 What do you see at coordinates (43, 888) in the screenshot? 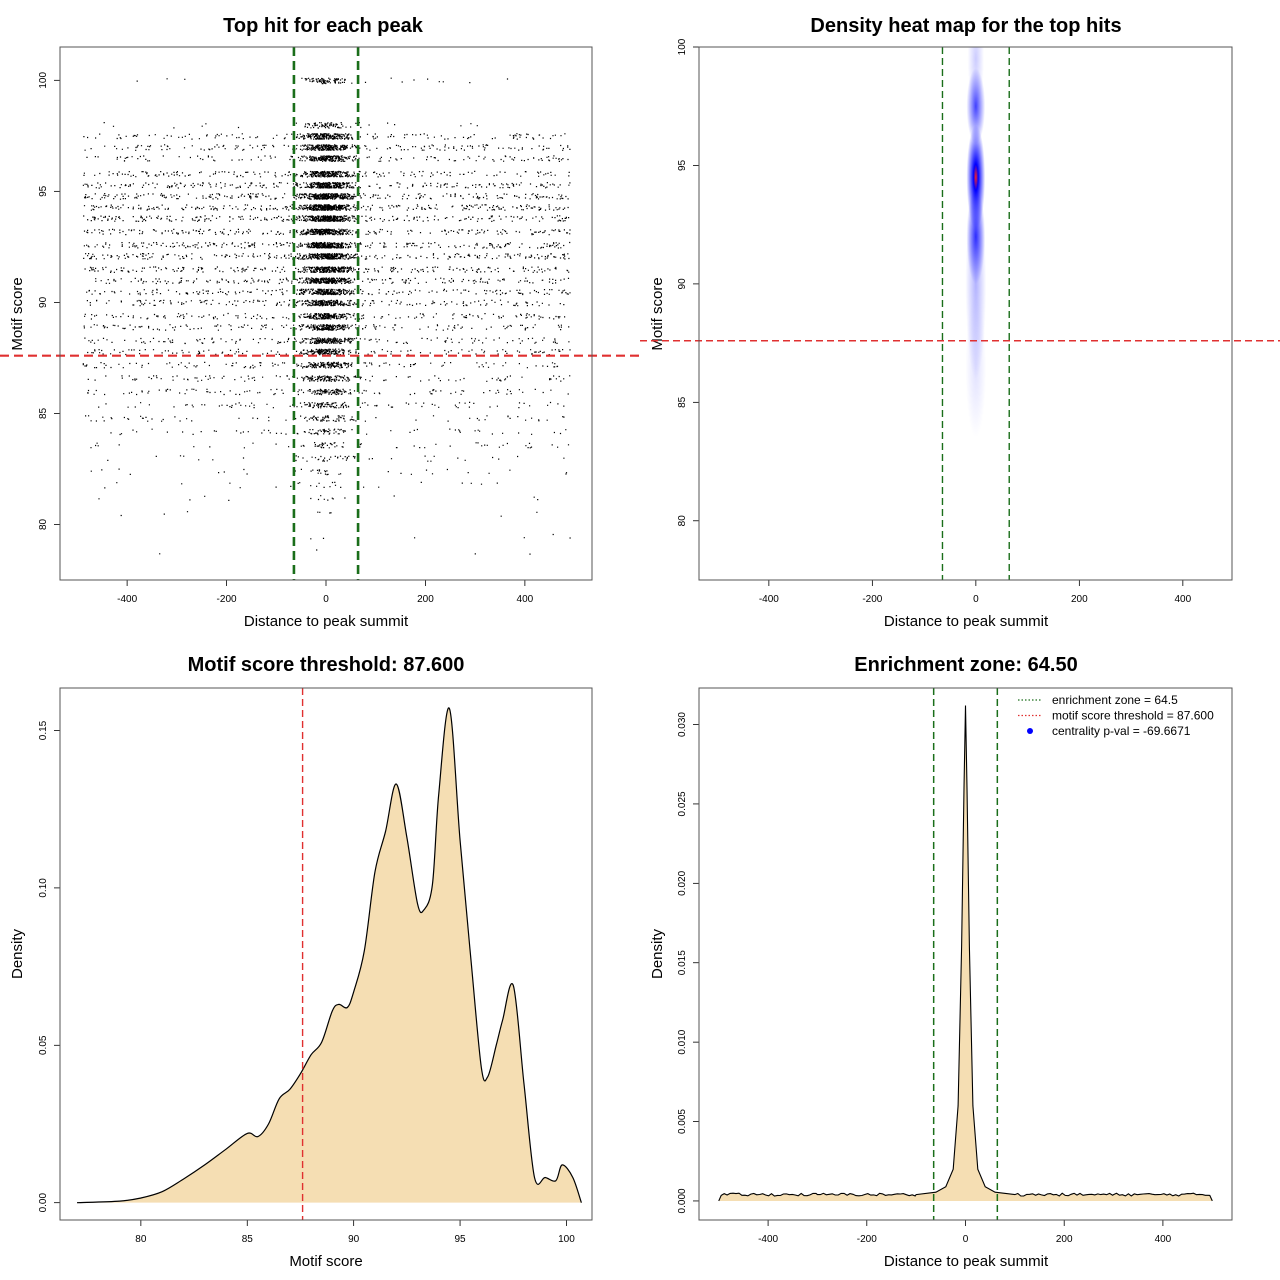
I see `score-density-ytick-label: 0.10` at bounding box center [43, 888].